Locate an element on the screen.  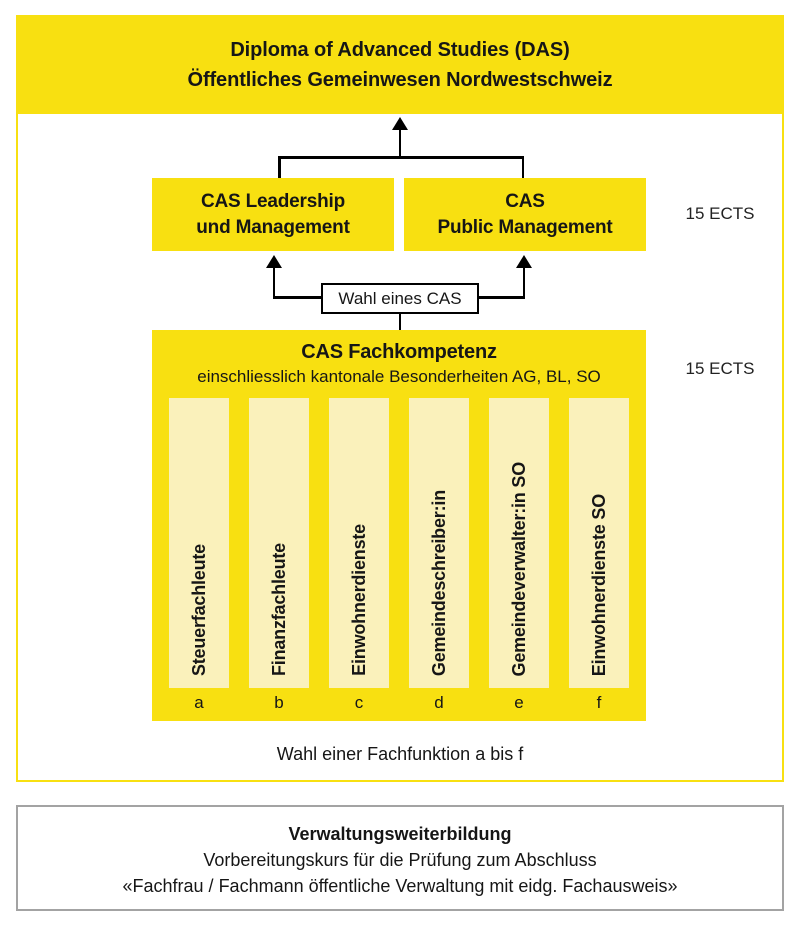
fach-column-f: Einwohnerdienste SO is located at coordinates (599, 543).